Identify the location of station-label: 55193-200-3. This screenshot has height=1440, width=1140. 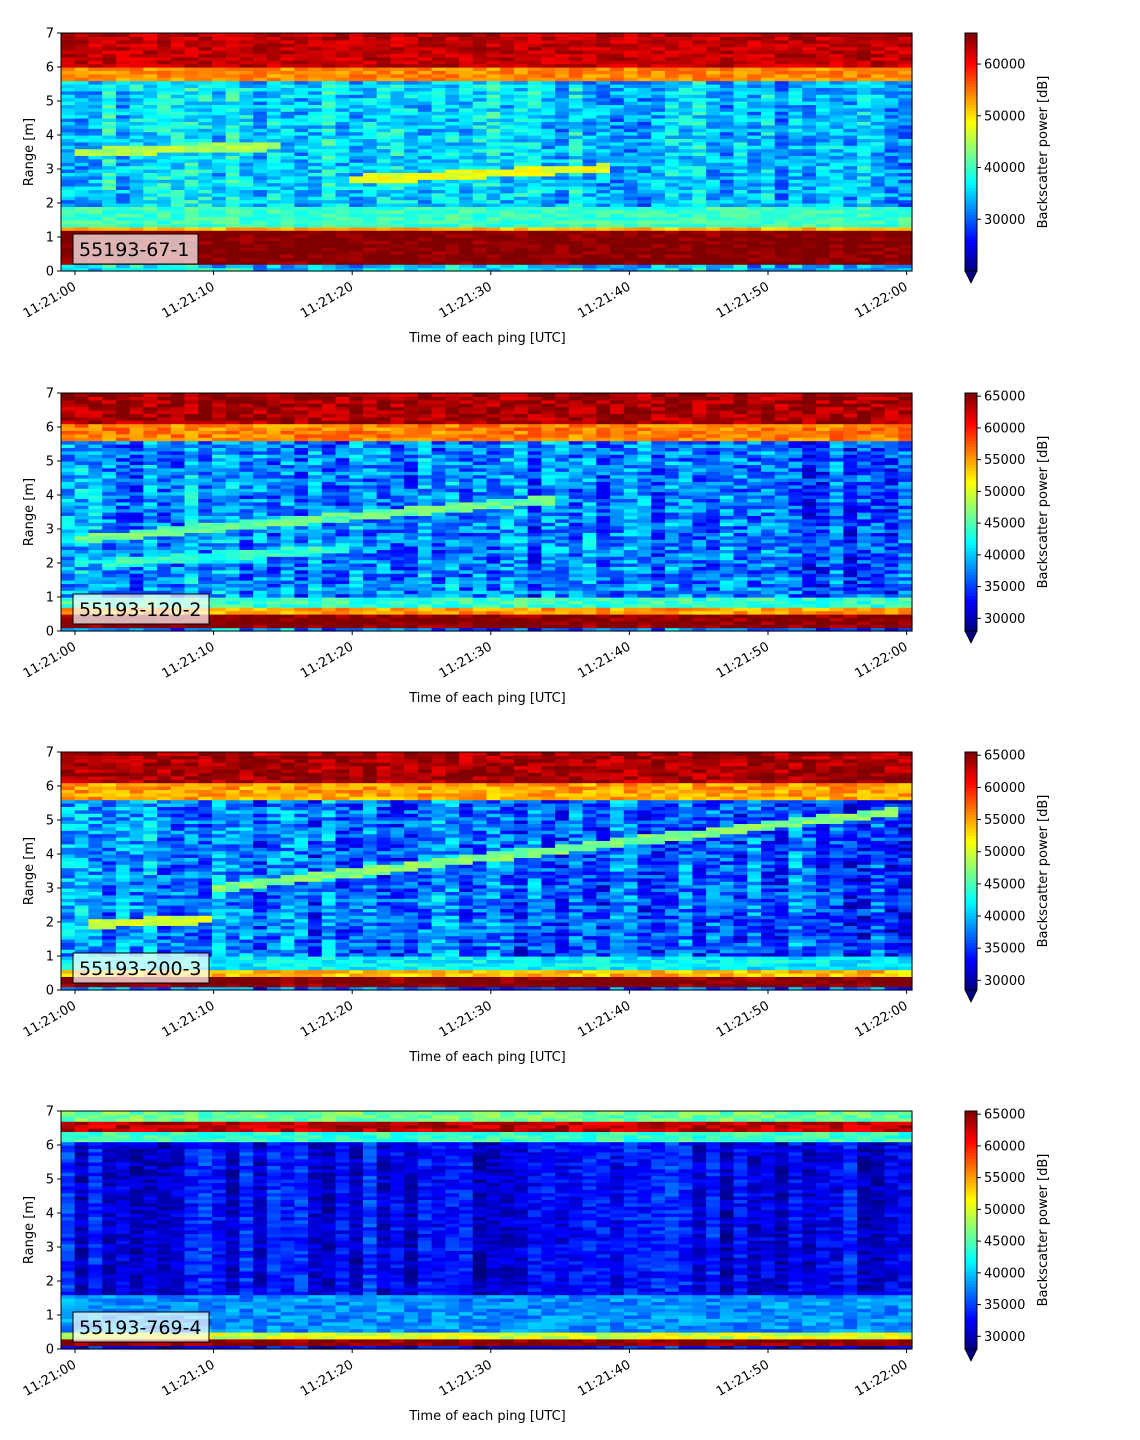
(140, 969).